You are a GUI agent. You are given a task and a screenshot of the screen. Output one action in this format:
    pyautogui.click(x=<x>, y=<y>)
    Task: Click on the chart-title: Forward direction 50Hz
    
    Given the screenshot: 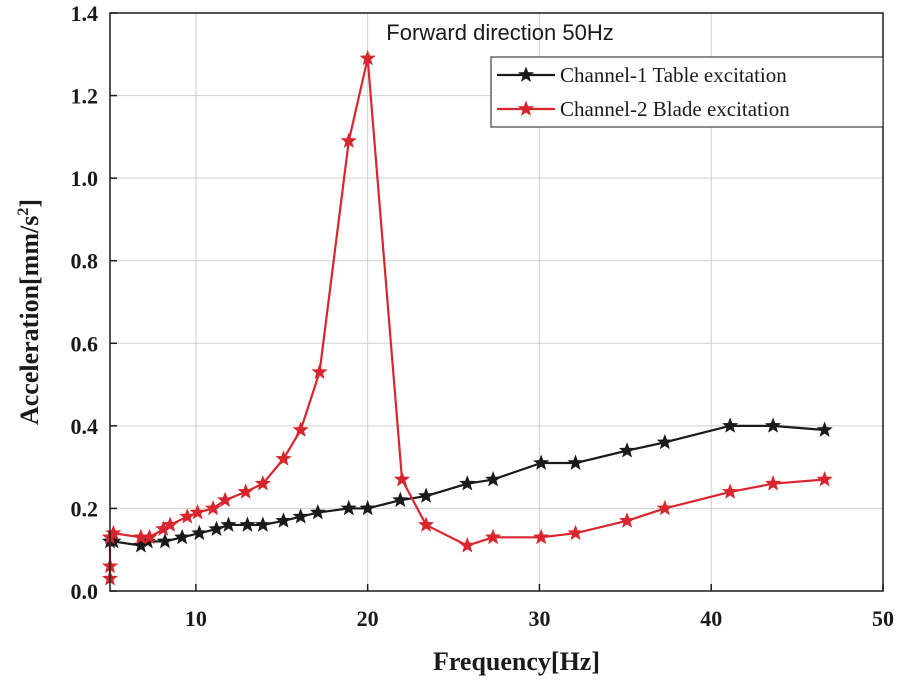 What is the action you would take?
    pyautogui.click(x=499, y=32)
    